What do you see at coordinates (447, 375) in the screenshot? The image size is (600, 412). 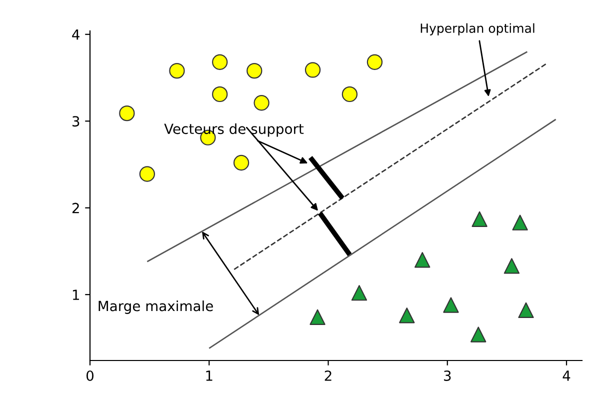 I see `x-tick-label: 3` at bounding box center [447, 375].